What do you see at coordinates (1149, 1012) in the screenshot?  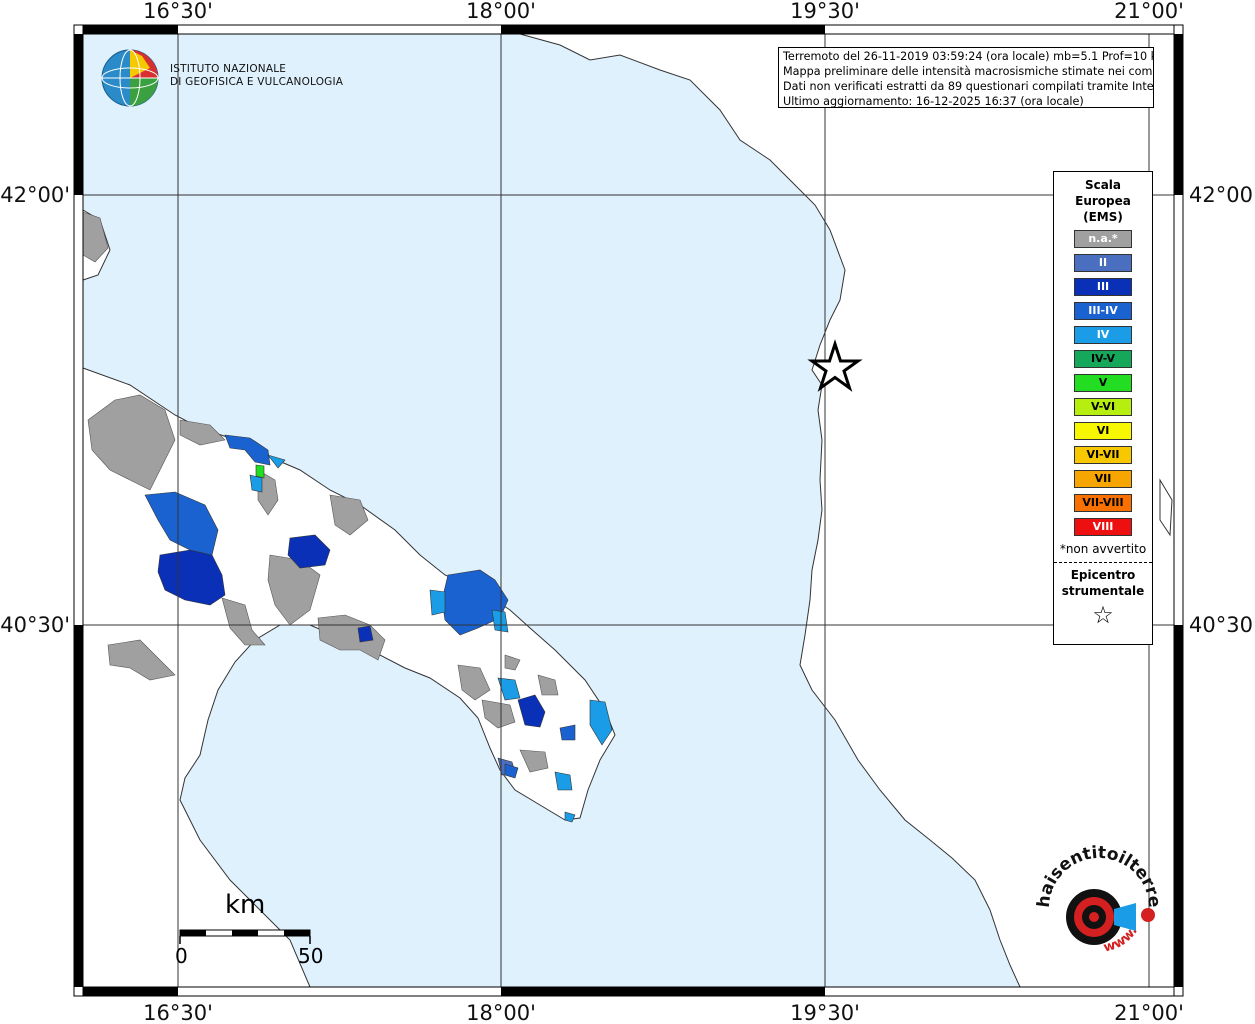 I see `lon-tick-bottom-4: 21°00'` at bounding box center [1149, 1012].